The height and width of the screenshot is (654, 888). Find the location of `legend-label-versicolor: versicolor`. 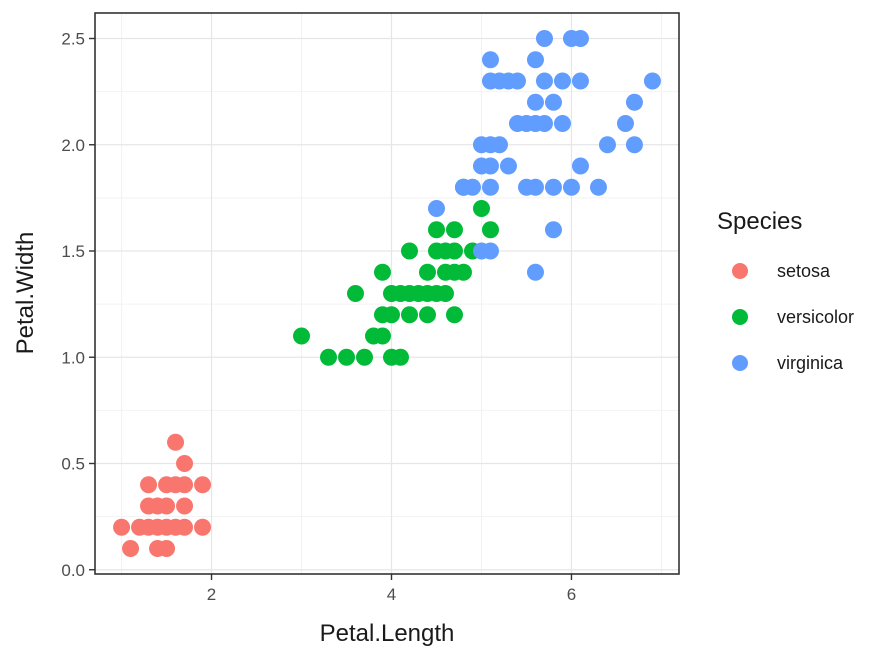

legend-label-versicolor: versicolor is located at coordinates (815, 317).